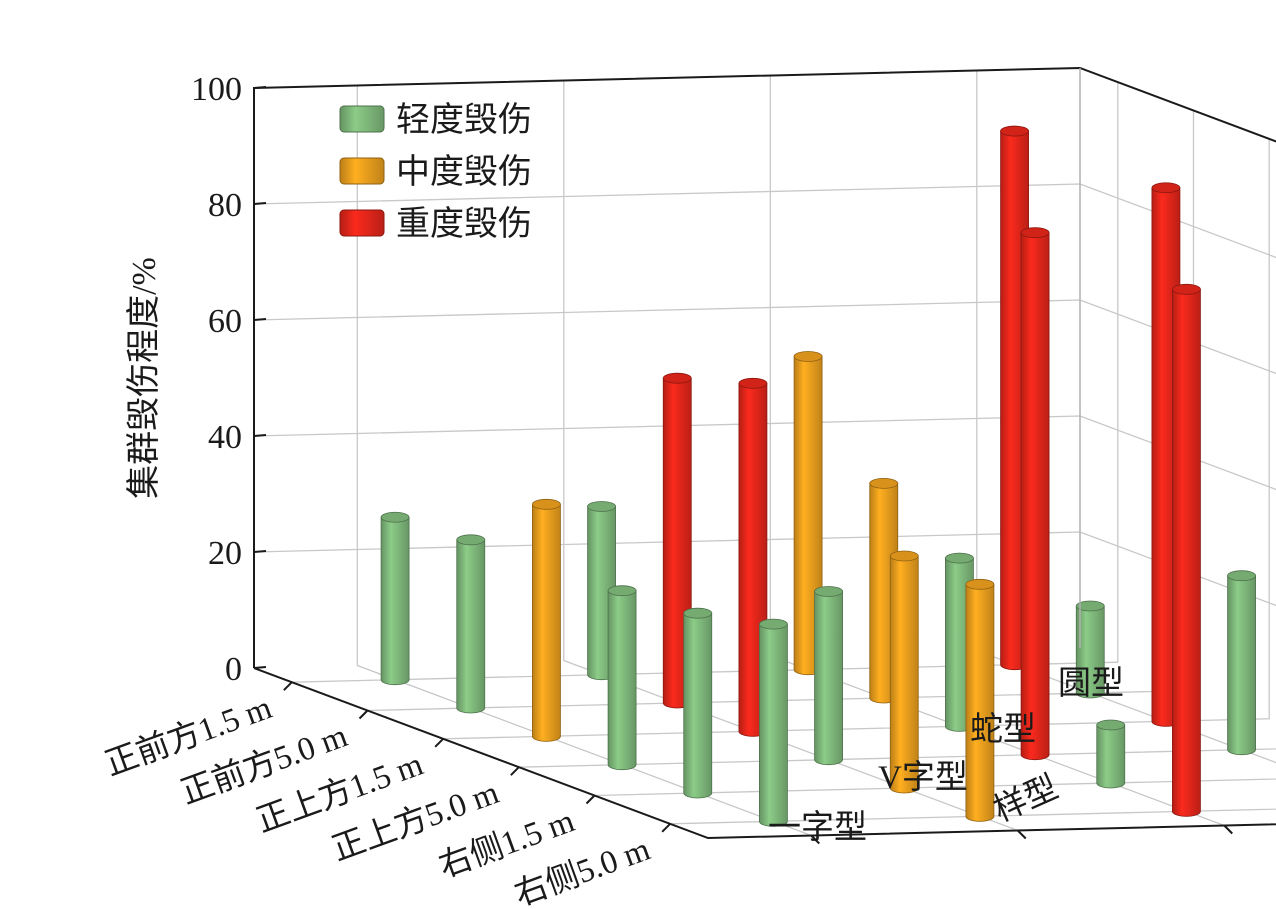  What do you see at coordinates (144, 378) in the screenshot?
I see `z-axis-title: 集群毁伤程度/%` at bounding box center [144, 378].